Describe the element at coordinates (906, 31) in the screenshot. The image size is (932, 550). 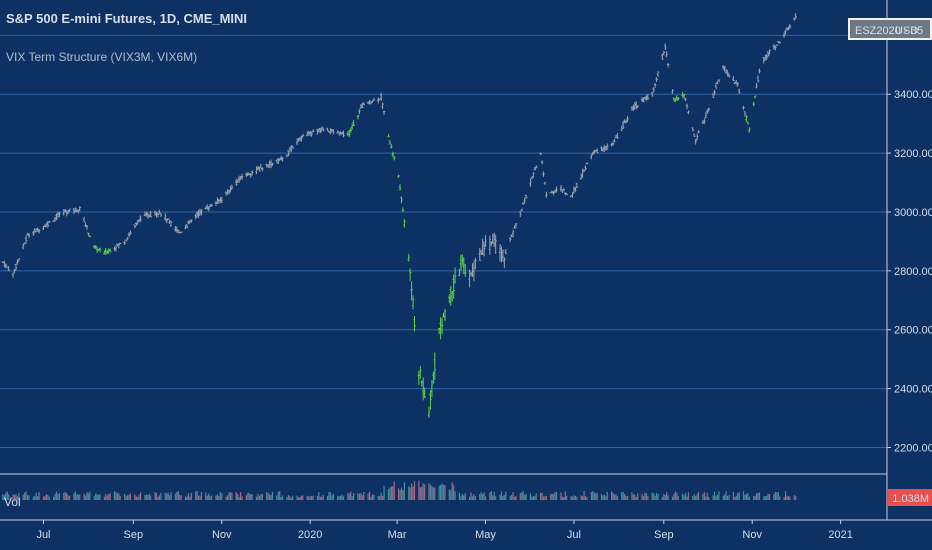
I see `currency-badge-text: USD` at that location.